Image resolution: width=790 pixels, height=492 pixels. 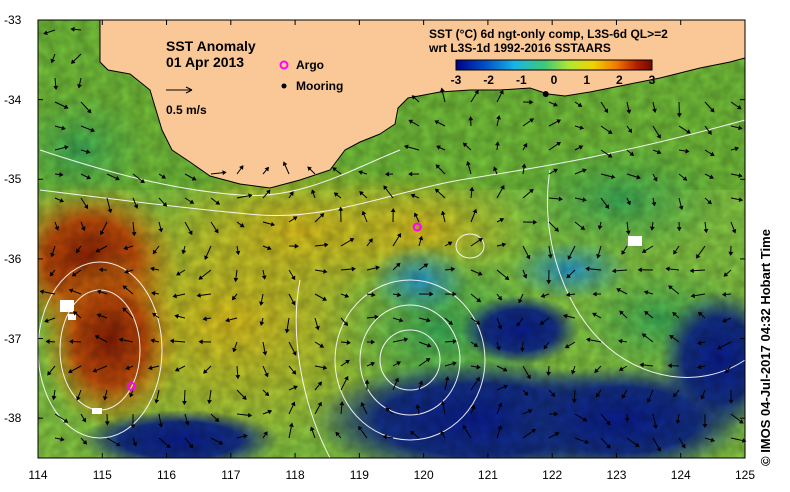 I want to click on lat-tick-label: -38, so click(x=13, y=418).